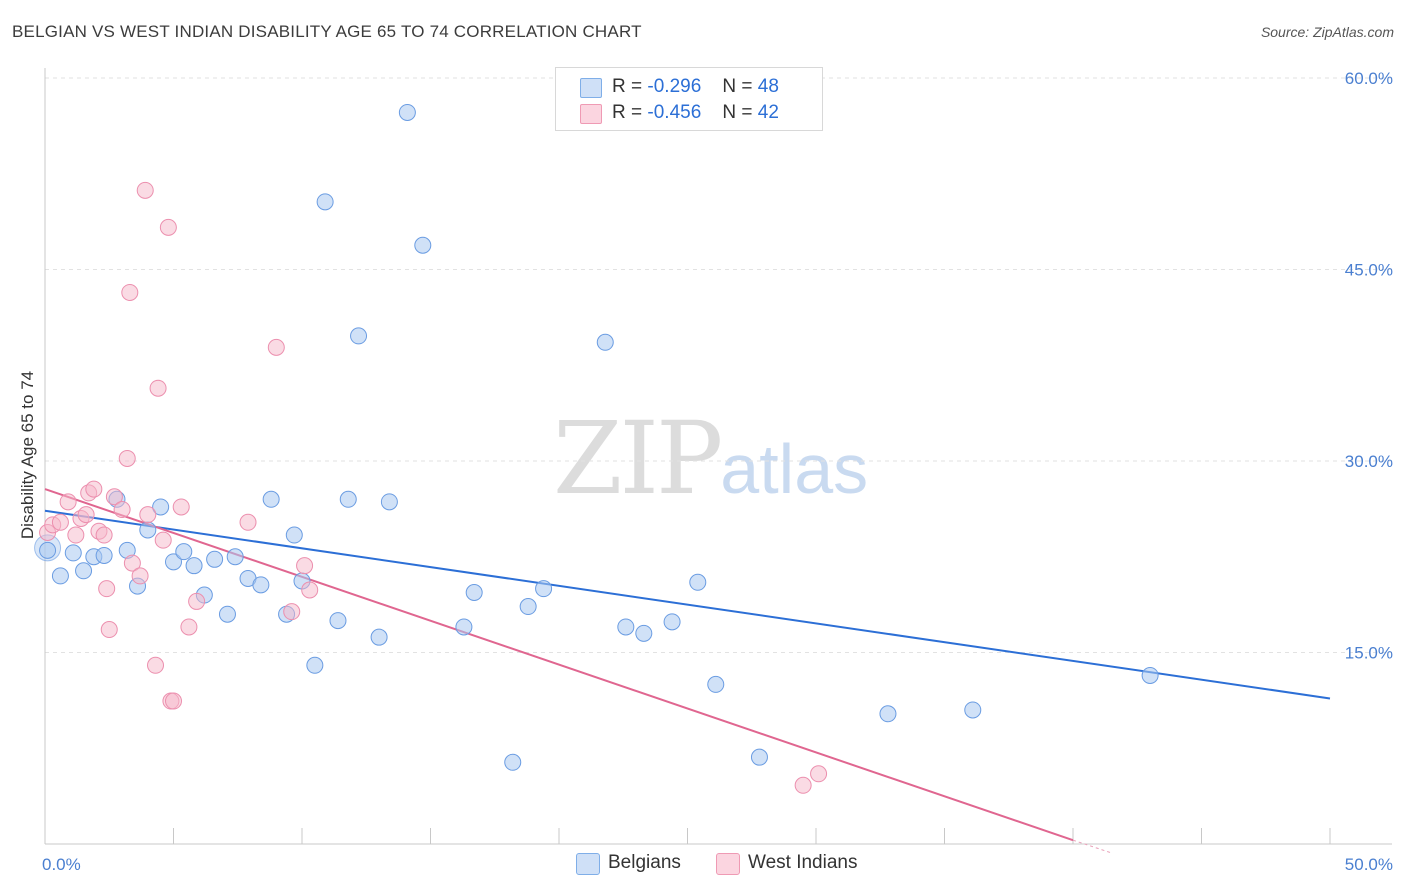 The image size is (1406, 892). What do you see at coordinates (27, 455) in the screenshot?
I see `y-axis-title: Disability Age 65 to 74` at bounding box center [27, 455].